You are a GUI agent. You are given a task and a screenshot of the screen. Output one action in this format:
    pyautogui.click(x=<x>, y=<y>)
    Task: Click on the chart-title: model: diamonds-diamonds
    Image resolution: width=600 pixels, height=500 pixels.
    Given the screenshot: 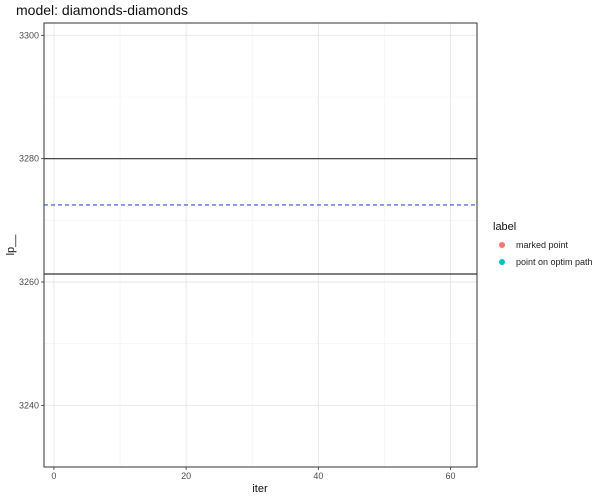 What is the action you would take?
    pyautogui.click(x=102, y=10)
    